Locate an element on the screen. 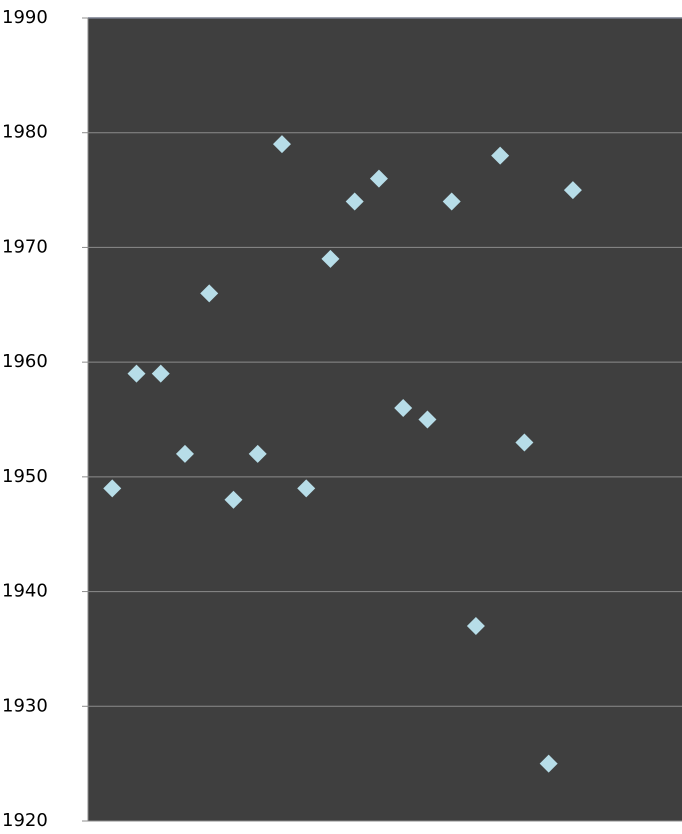 Image resolution: width=682 pixels, height=834 pixels. y-tick-label: 1970 is located at coordinates (25, 246).